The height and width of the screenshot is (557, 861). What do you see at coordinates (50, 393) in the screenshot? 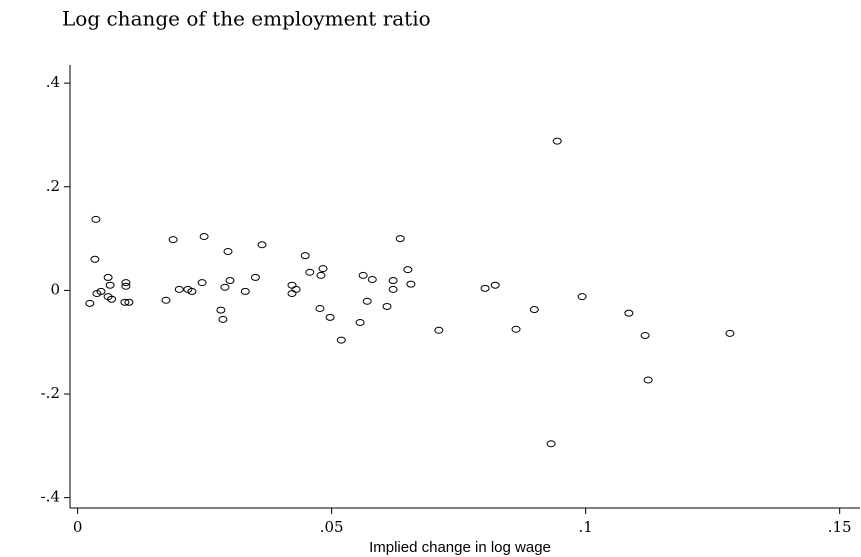
I see `y-tick-label: -.2` at bounding box center [50, 393].